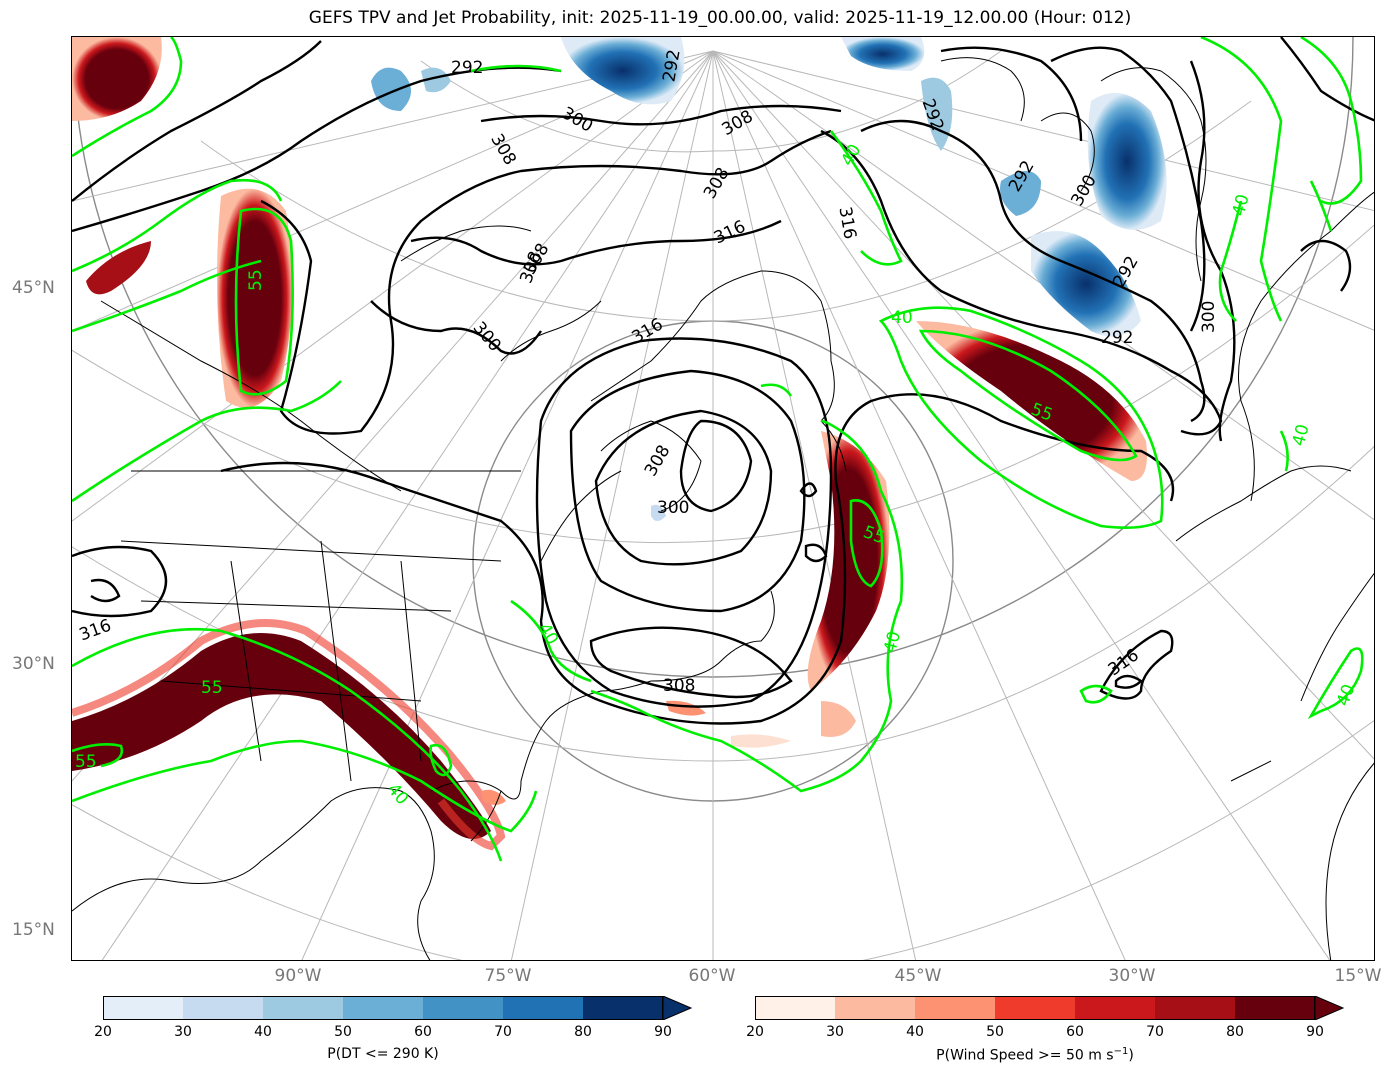 Image resolution: width=1400 pixels, height=1084 pixels. I want to click on latitude-label: 45°N, so click(33, 288).